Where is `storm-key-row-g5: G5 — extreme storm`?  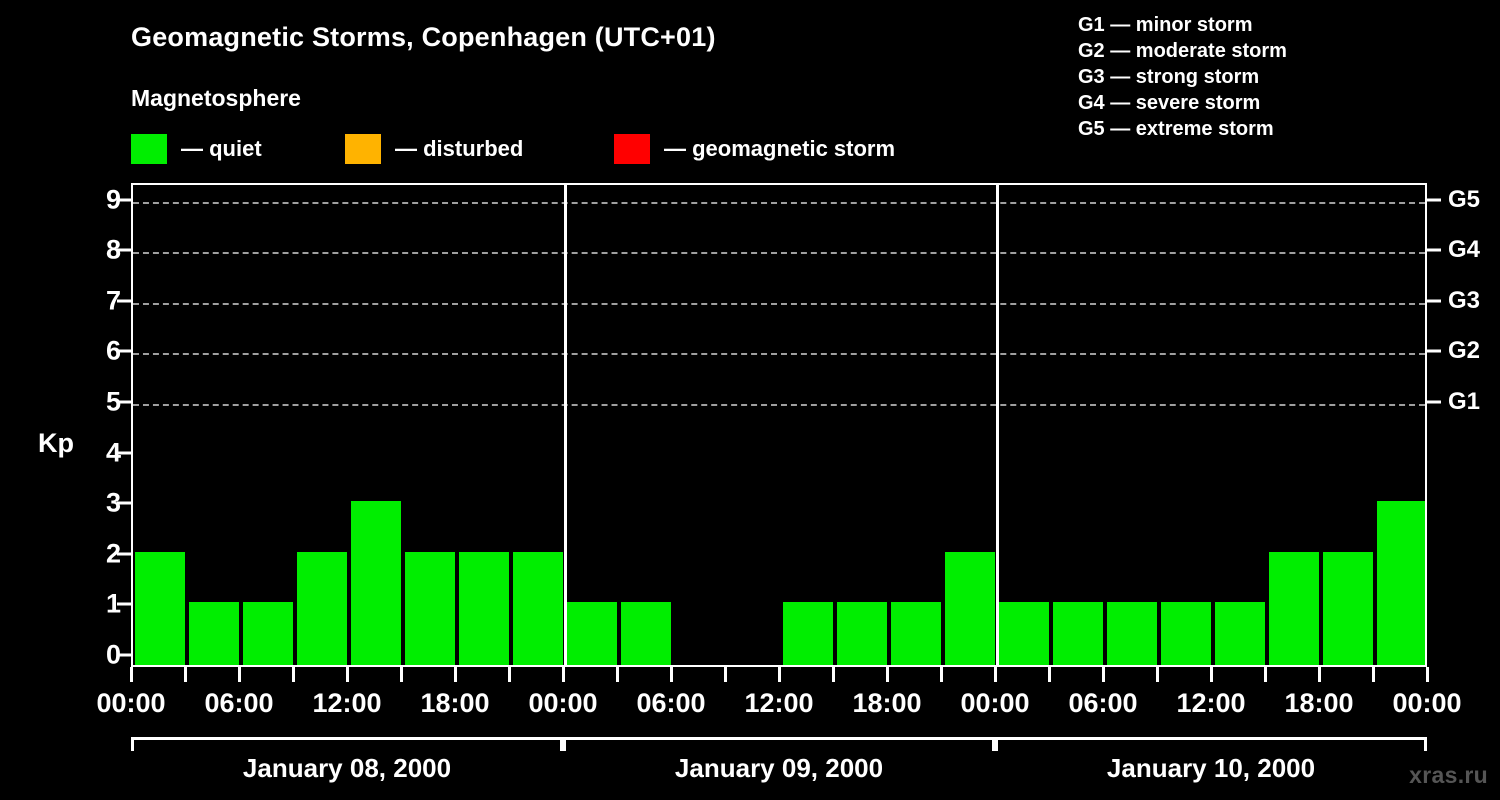 storm-key-row-g5: G5 — extreme storm is located at coordinates (1176, 129).